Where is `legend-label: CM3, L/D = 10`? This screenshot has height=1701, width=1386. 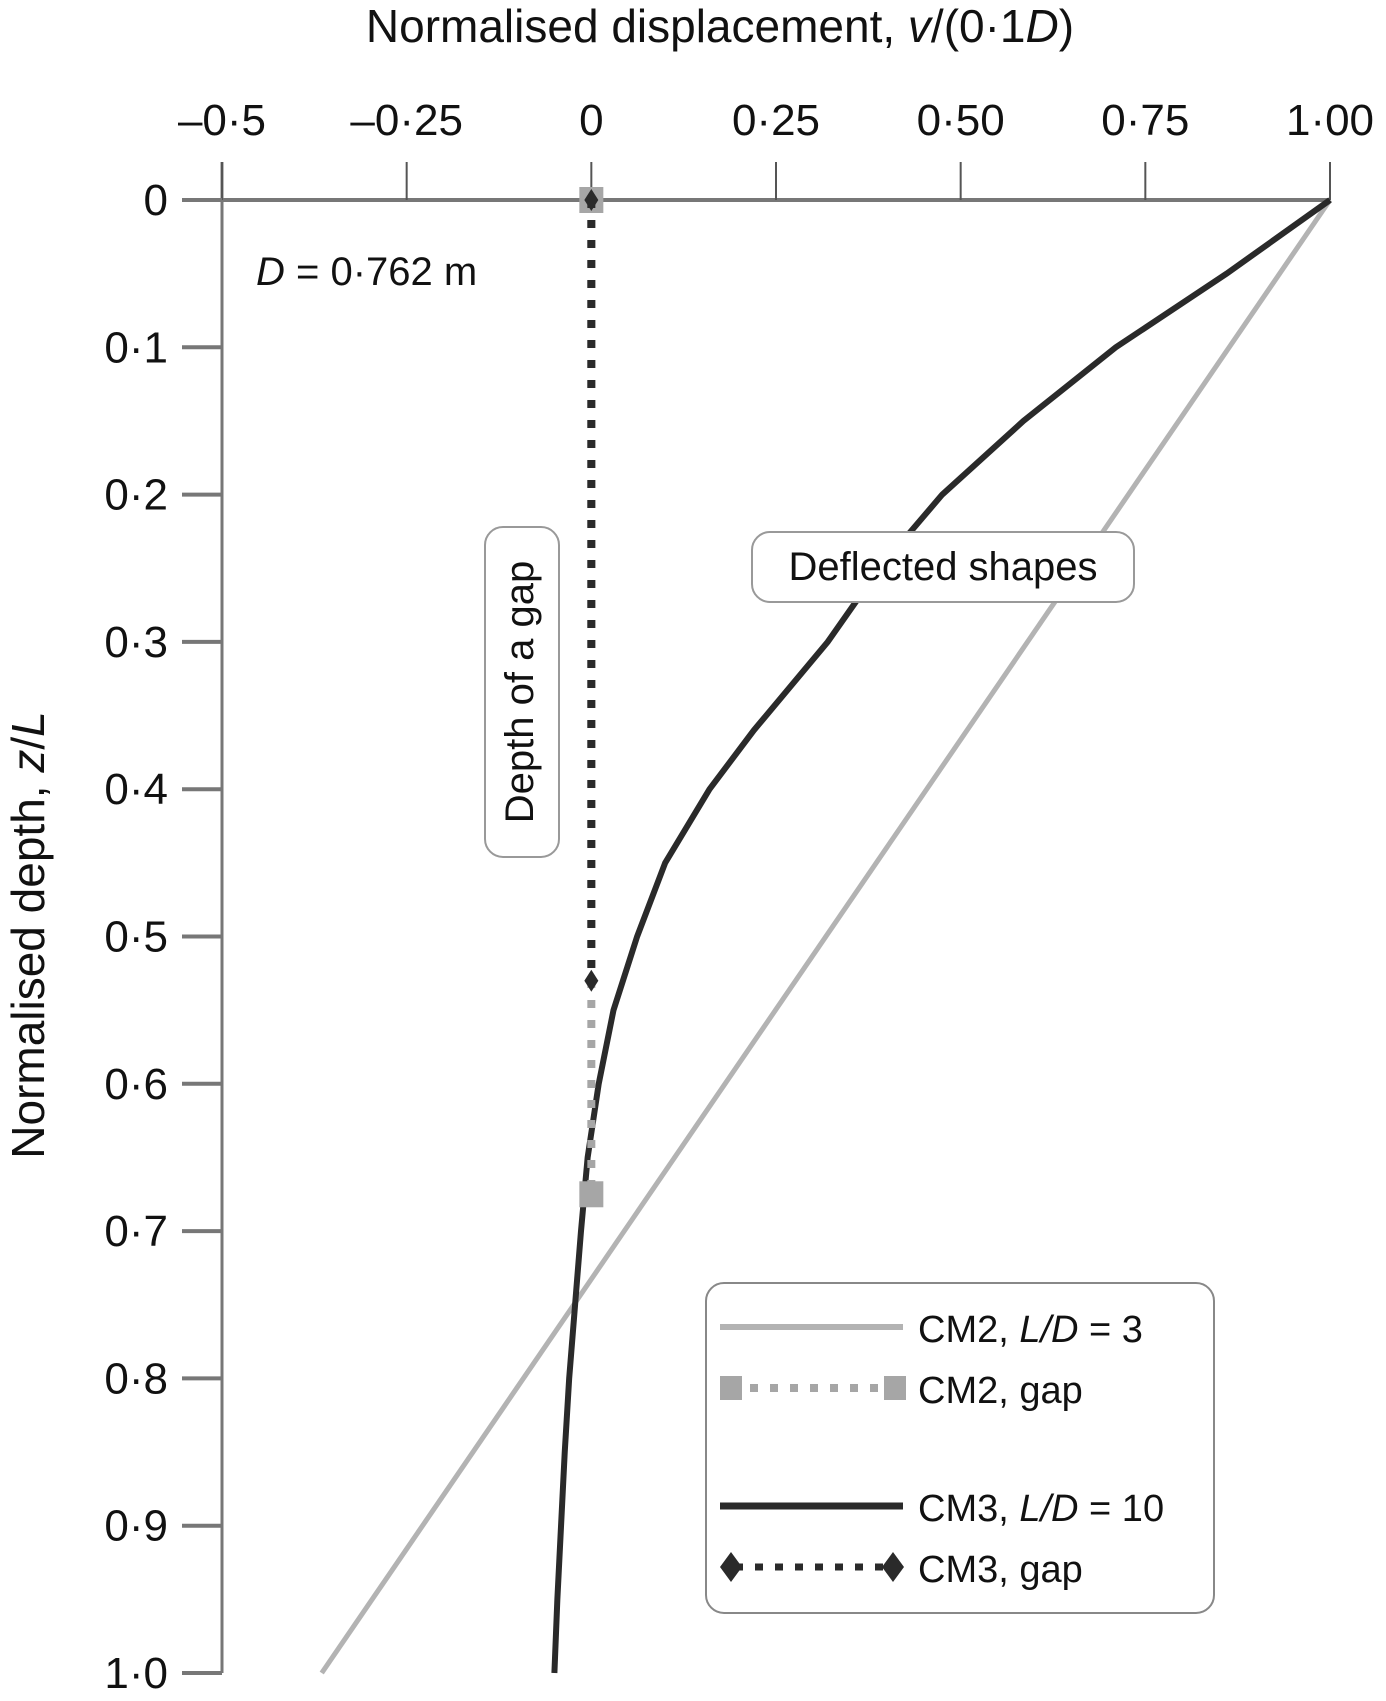
legend-label: CM3, L/D = 10 is located at coordinates (1041, 1509).